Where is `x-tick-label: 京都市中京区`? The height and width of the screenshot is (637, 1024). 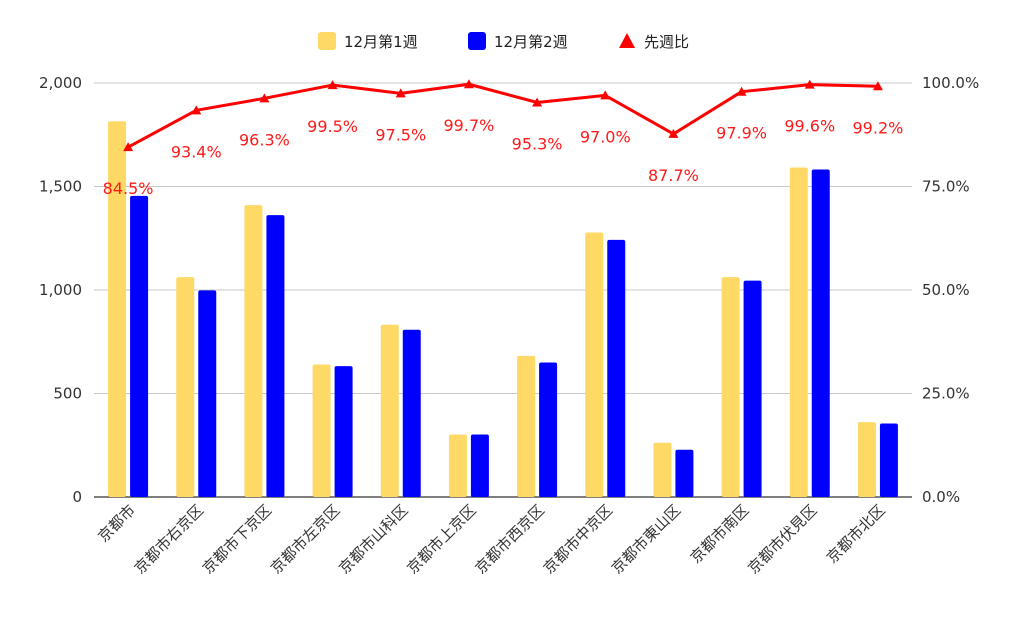 x-tick-label: 京都市中京区 is located at coordinates (578, 539).